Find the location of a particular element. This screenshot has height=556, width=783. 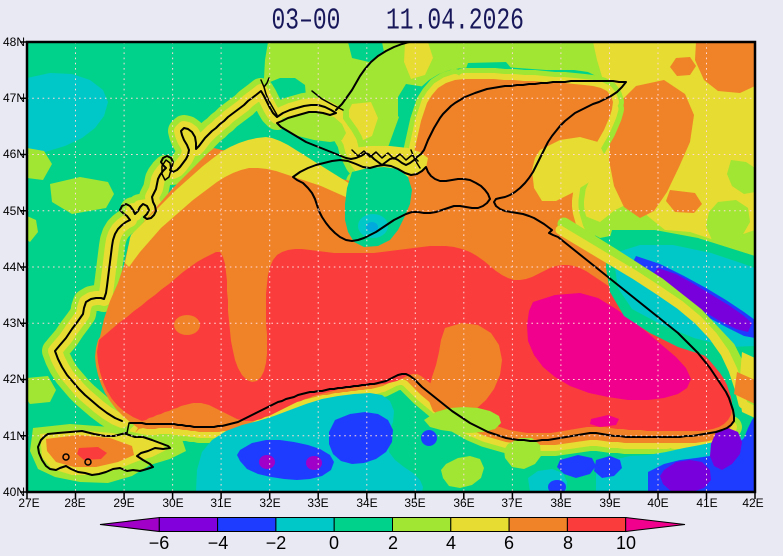

svg-text: 37E is located at coordinates (511, 503).